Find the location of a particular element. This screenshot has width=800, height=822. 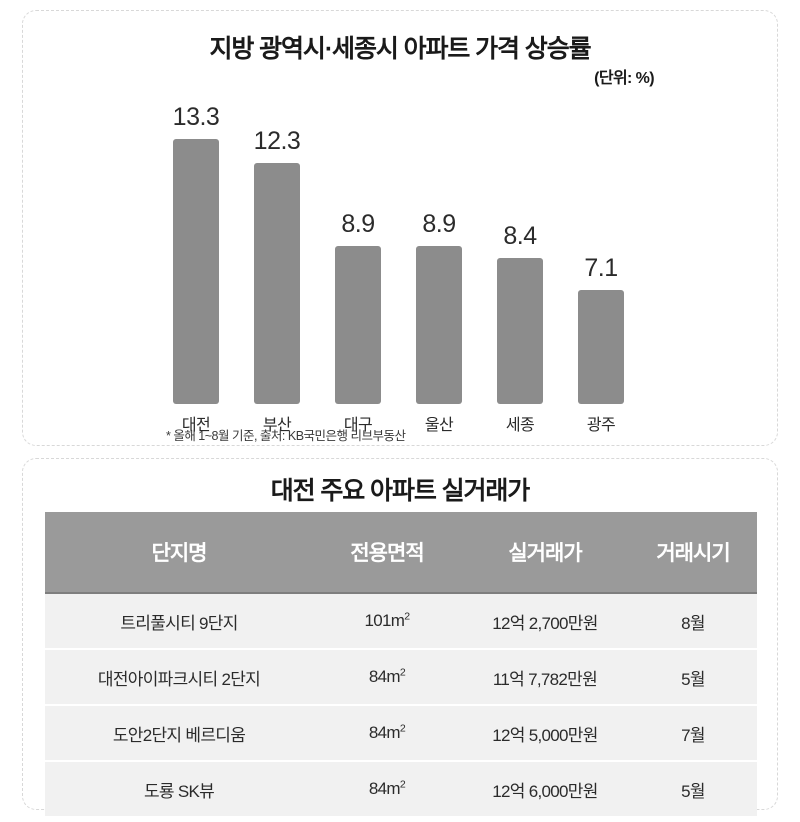

table-row: 도안2단지 베르디움 84m2 12억 5,000만원 7월 is located at coordinates (401, 732).